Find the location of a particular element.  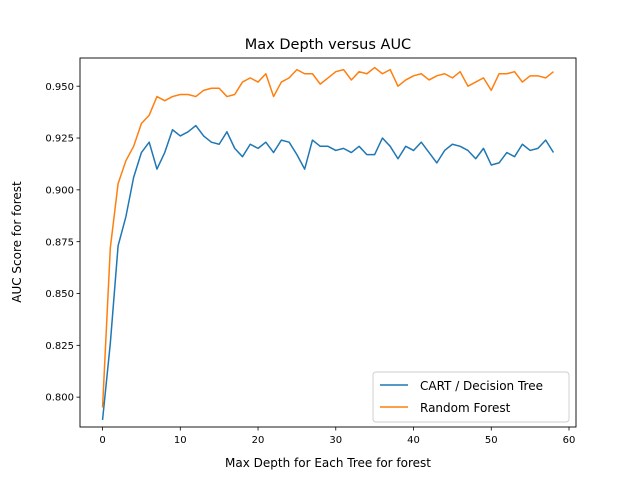

y-tick-label: 0.925 is located at coordinates (59, 139).